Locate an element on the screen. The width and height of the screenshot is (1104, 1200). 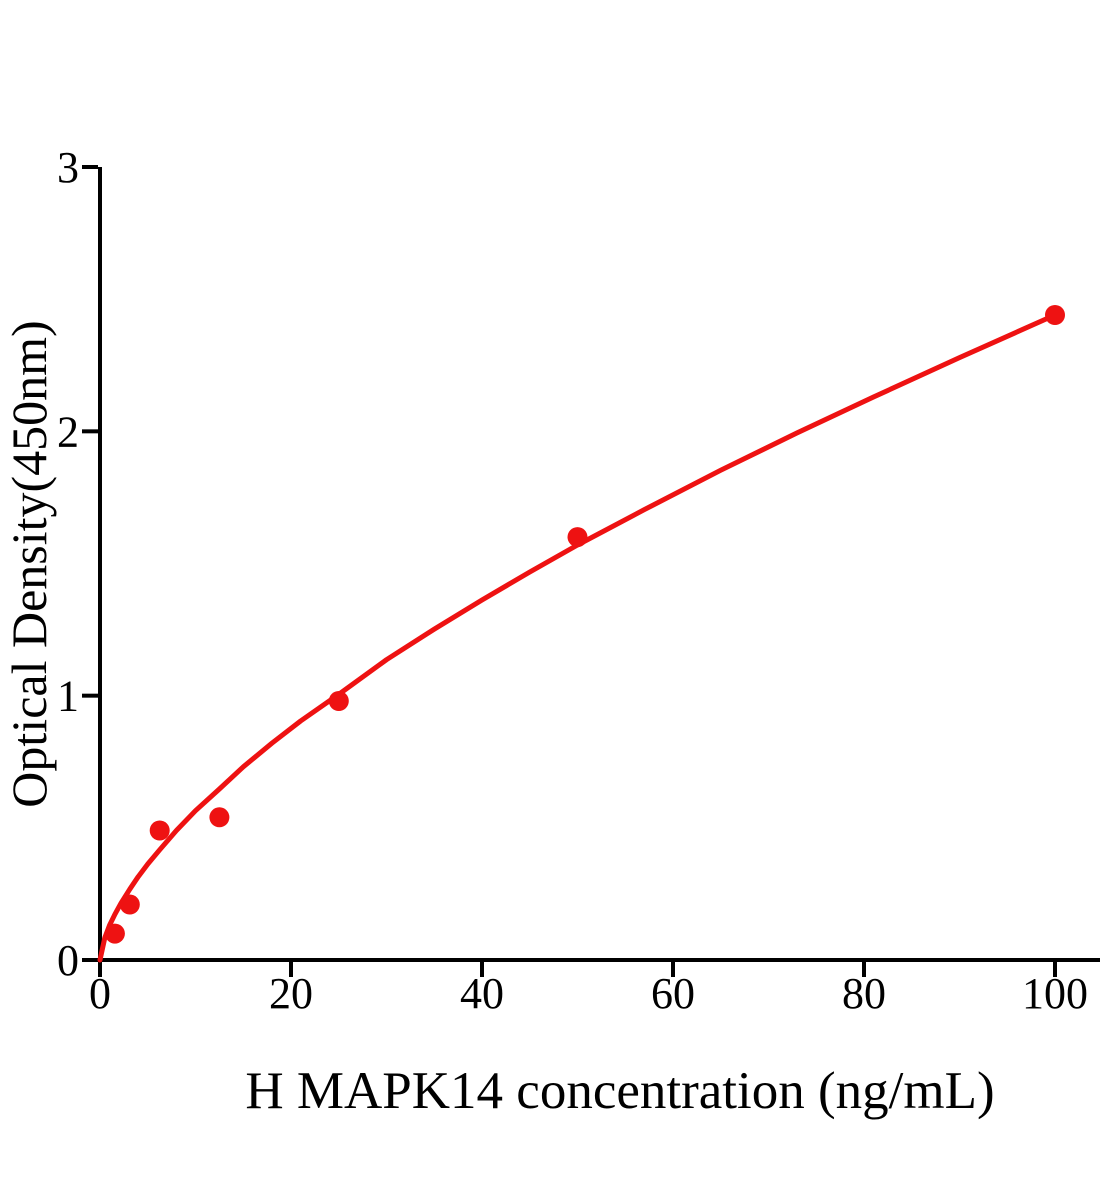
y-tick-label: 1 is located at coordinates (68, 696).